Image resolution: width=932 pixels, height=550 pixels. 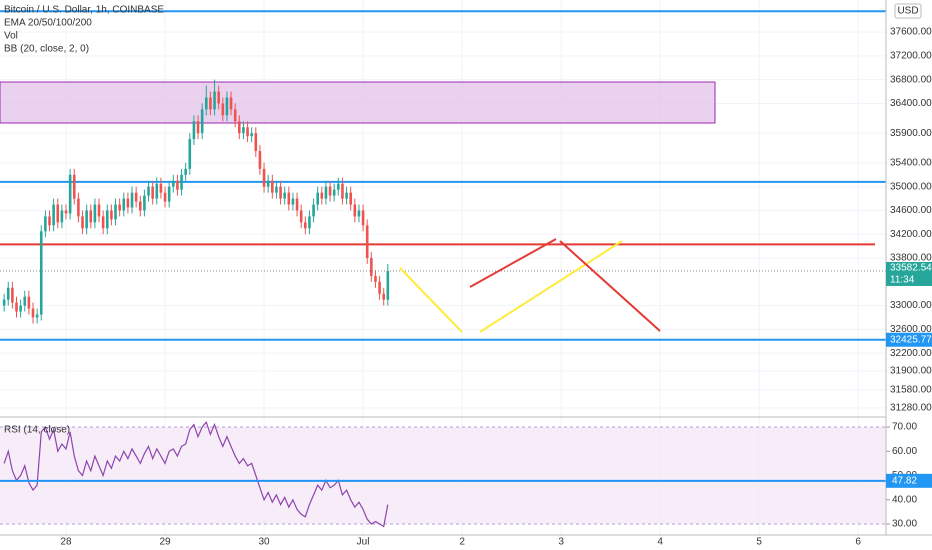 I want to click on rsi-level-label: 47.82, so click(x=904, y=480).